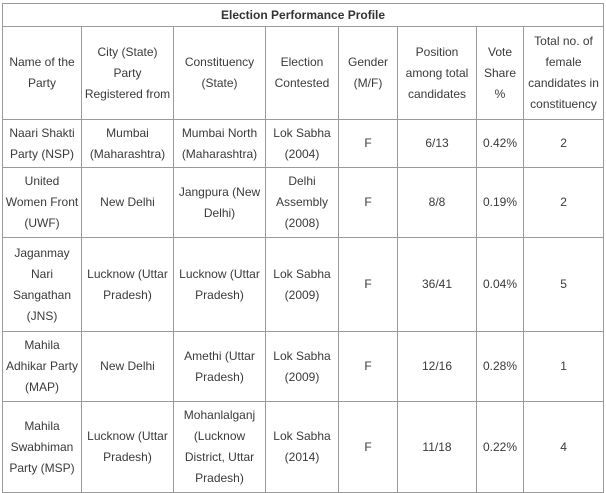 The width and height of the screenshot is (606, 493). What do you see at coordinates (42, 73) in the screenshot?
I see `column-header-party-name: Name of the Party` at bounding box center [42, 73].